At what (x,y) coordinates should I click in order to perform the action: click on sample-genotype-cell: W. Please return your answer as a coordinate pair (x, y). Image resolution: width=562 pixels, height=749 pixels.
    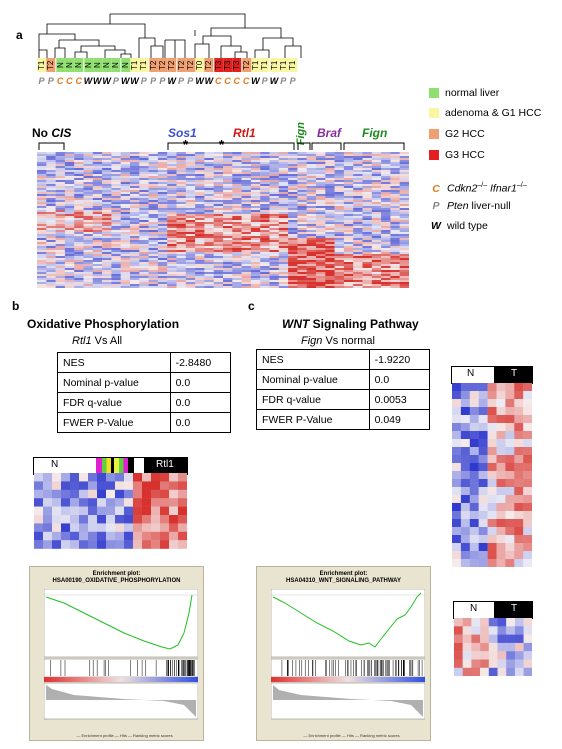
    Looking at the image, I should click on (88, 81).